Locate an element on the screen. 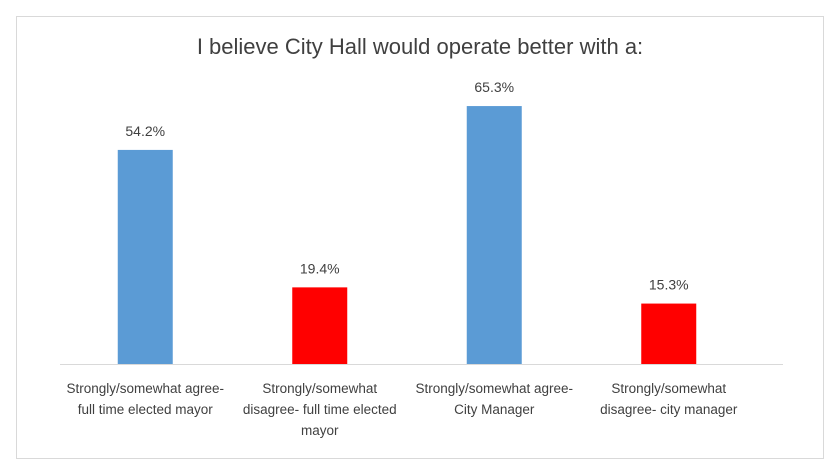  data-label: 54.2% is located at coordinates (145, 131).